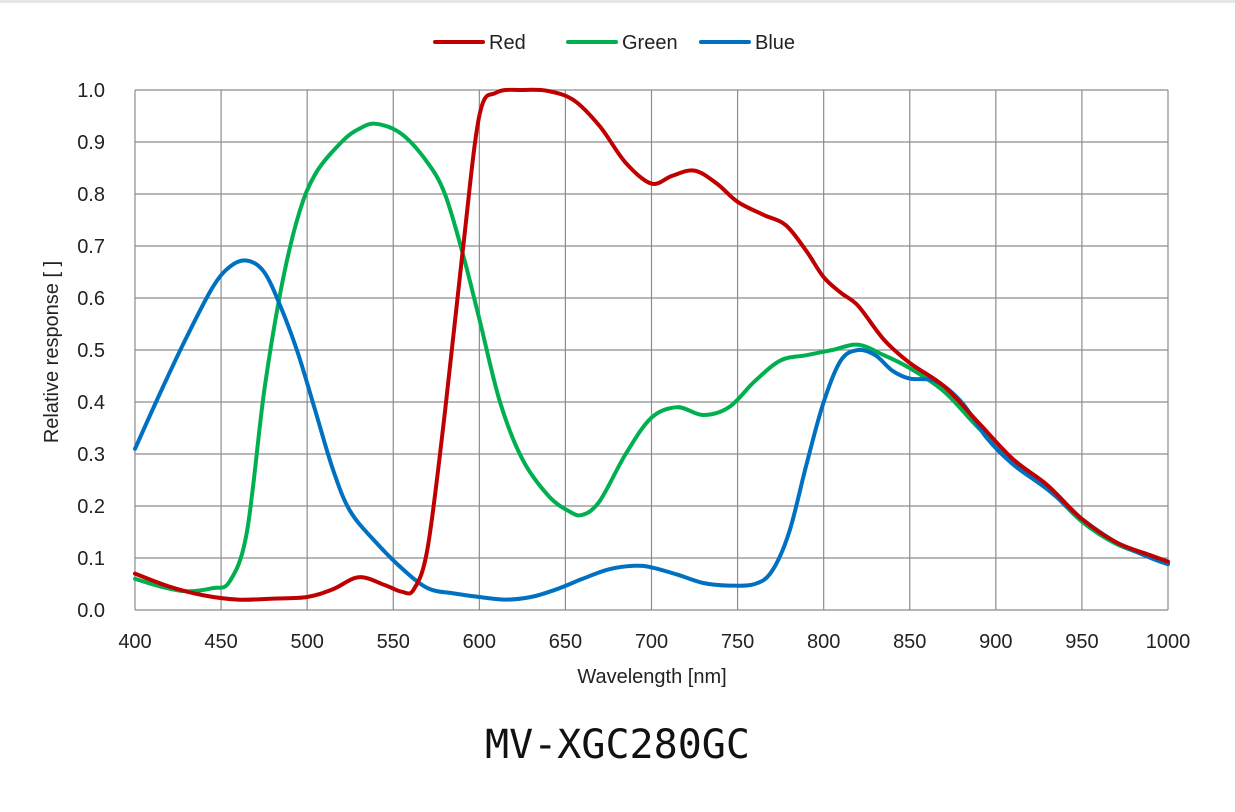 The image size is (1235, 812). I want to click on y-tick-label: 0.1, so click(91, 559).